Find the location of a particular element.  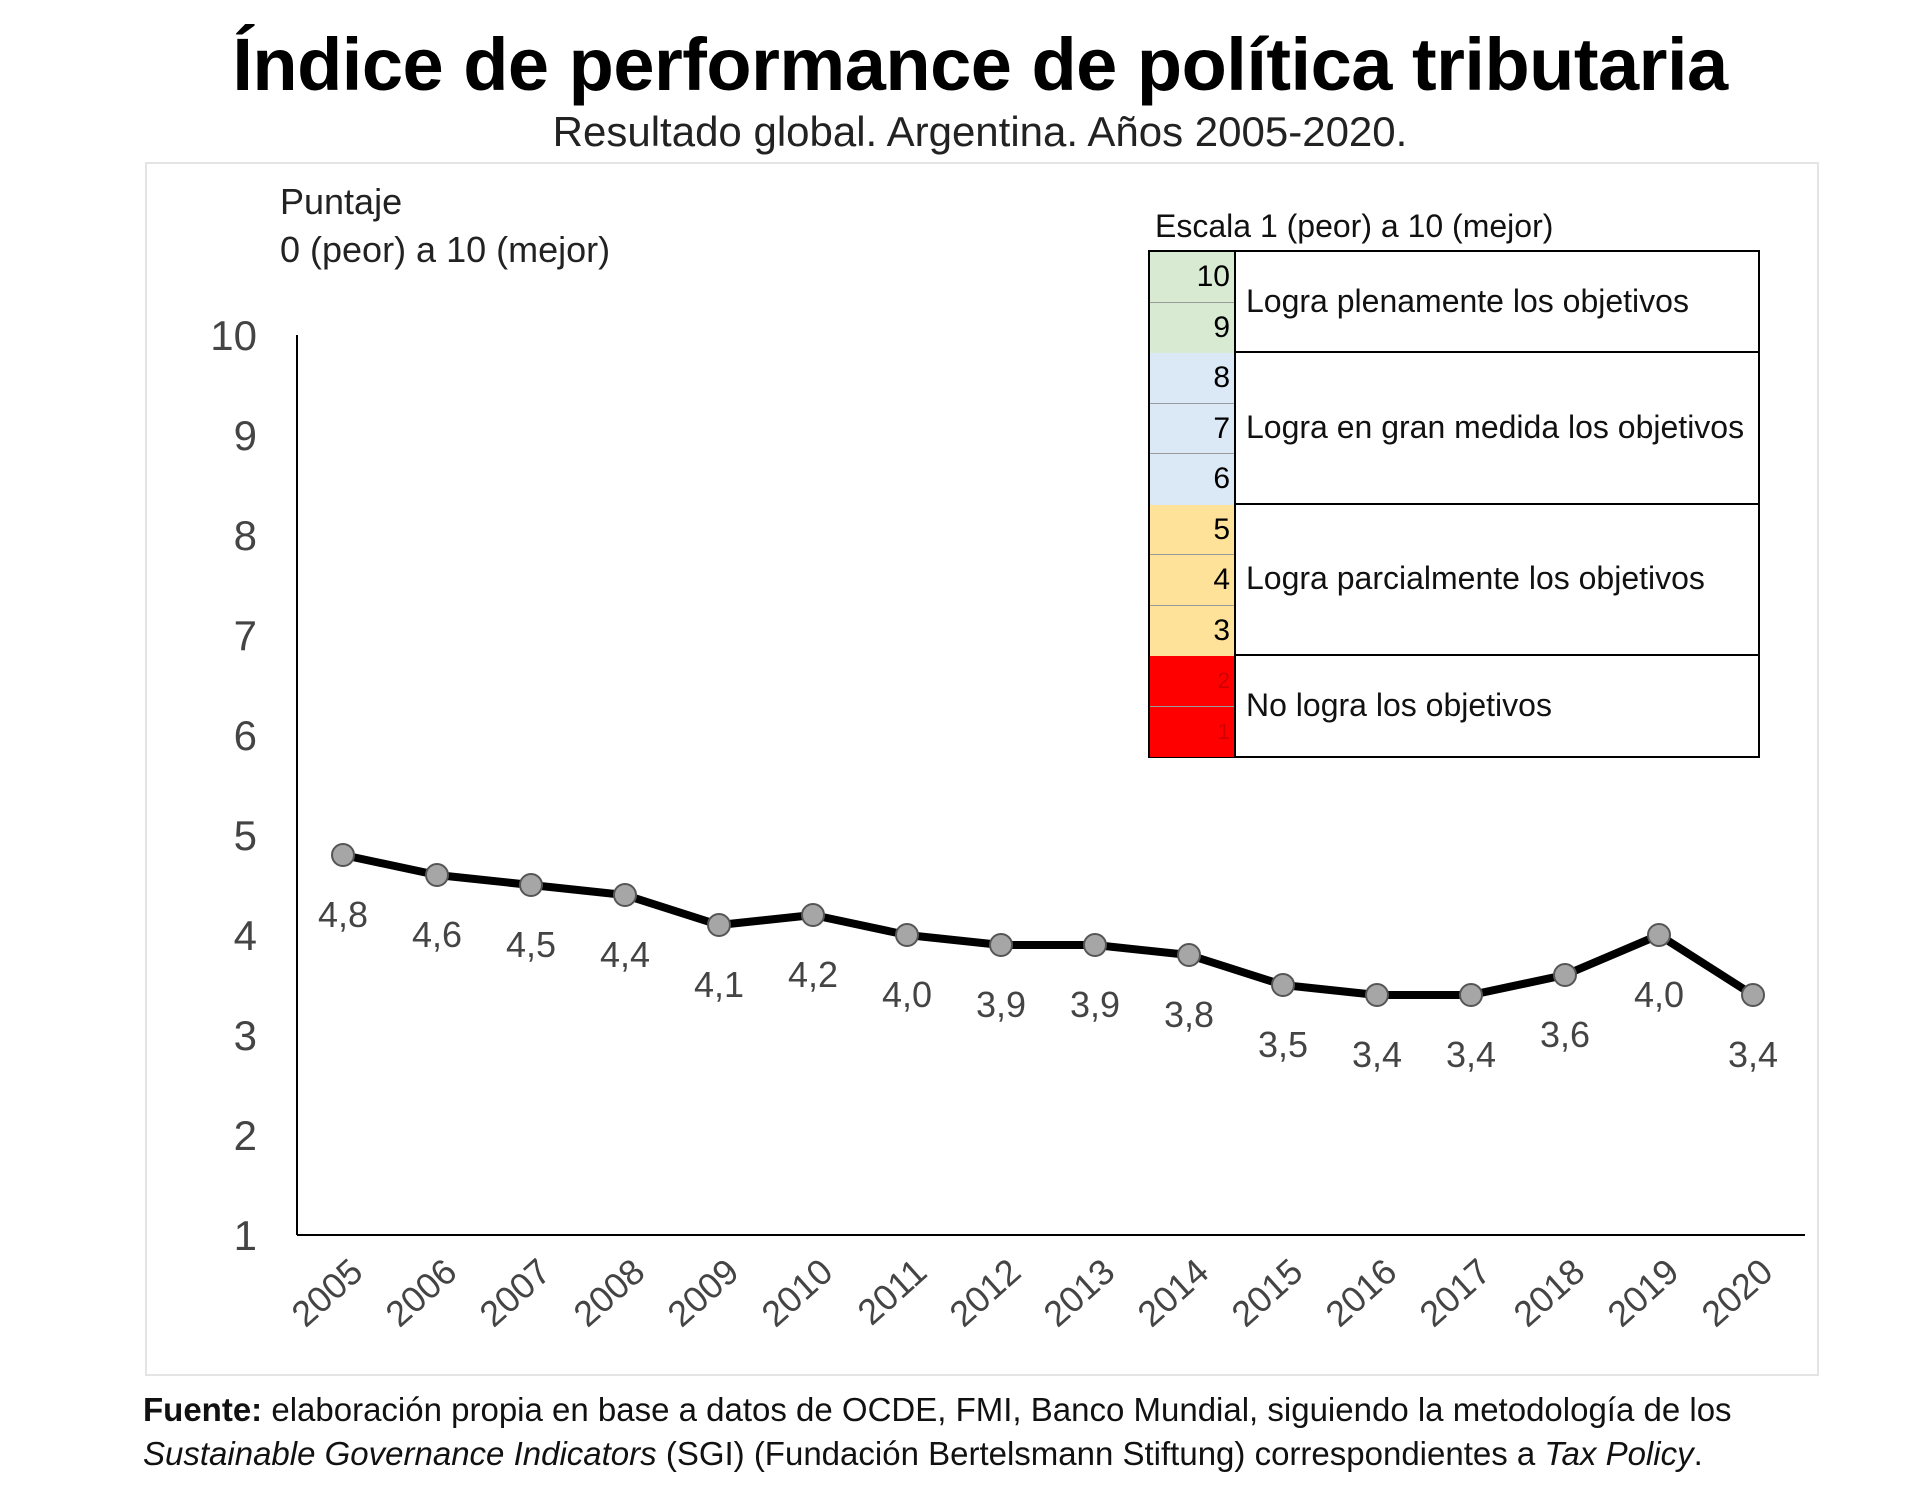

x-tick-label: 2008 is located at coordinates (608, 1292).